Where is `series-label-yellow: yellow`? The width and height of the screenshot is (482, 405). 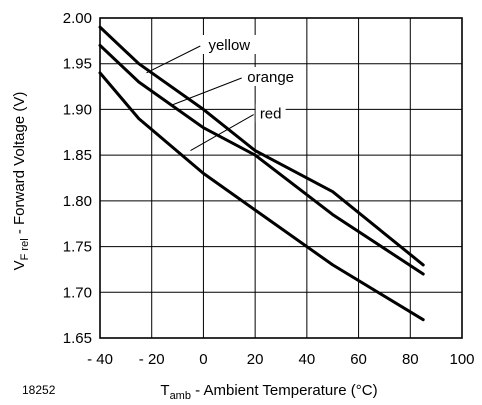
series-label-yellow: yellow is located at coordinates (229, 45).